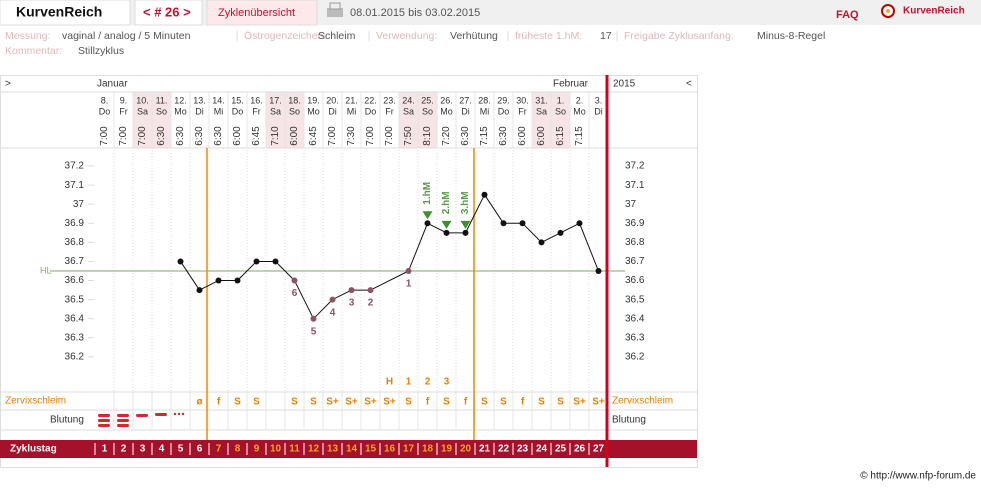 The image size is (981, 488). I want to click on overview-box, so click(262, 13).